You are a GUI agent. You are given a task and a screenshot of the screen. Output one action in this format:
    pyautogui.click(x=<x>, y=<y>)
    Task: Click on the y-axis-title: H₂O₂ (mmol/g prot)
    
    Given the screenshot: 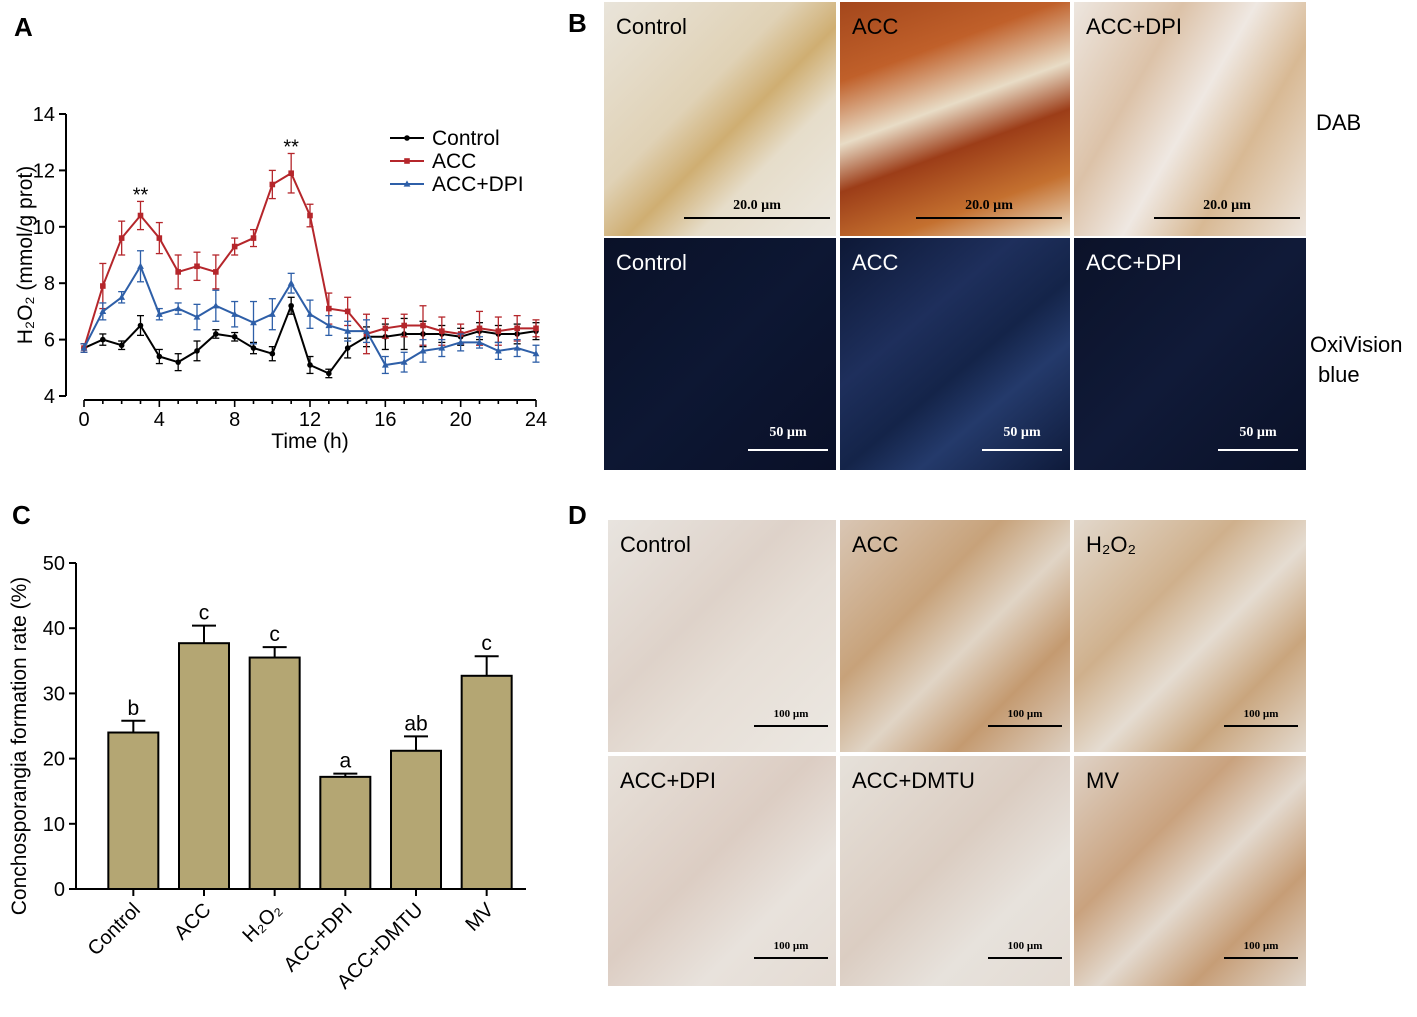 What is the action you would take?
    pyautogui.click(x=25, y=255)
    